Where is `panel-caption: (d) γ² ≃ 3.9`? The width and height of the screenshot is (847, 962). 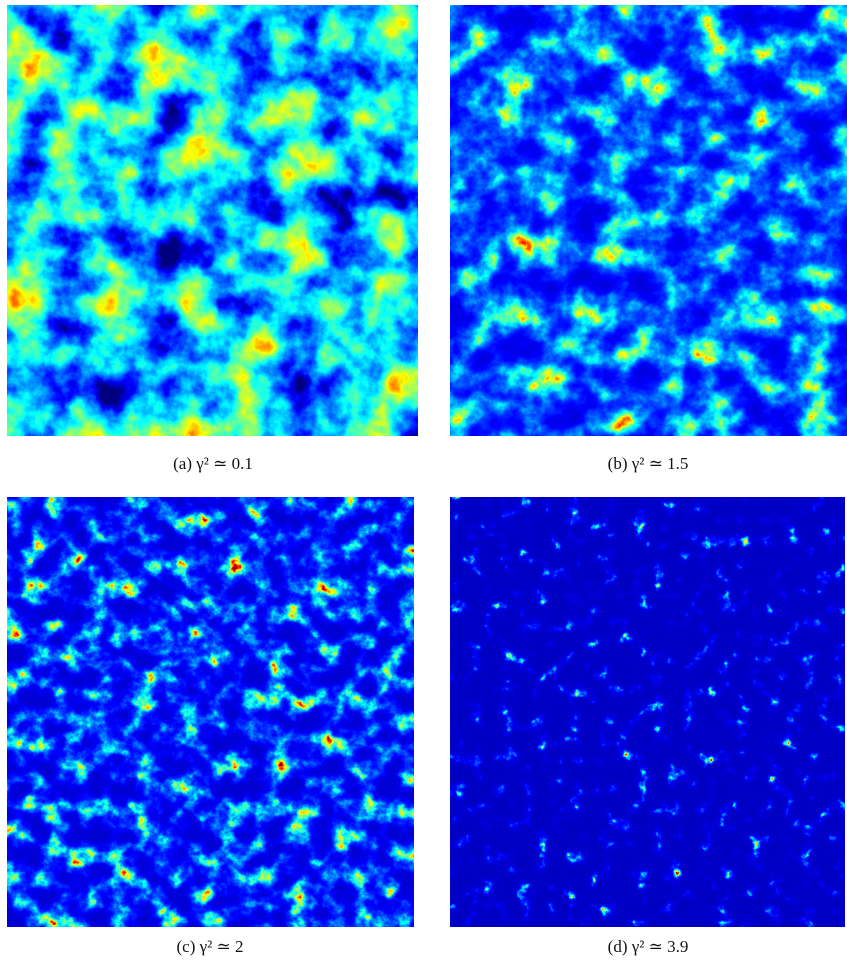
panel-caption: (d) γ² ≃ 3.9 is located at coordinates (648, 946).